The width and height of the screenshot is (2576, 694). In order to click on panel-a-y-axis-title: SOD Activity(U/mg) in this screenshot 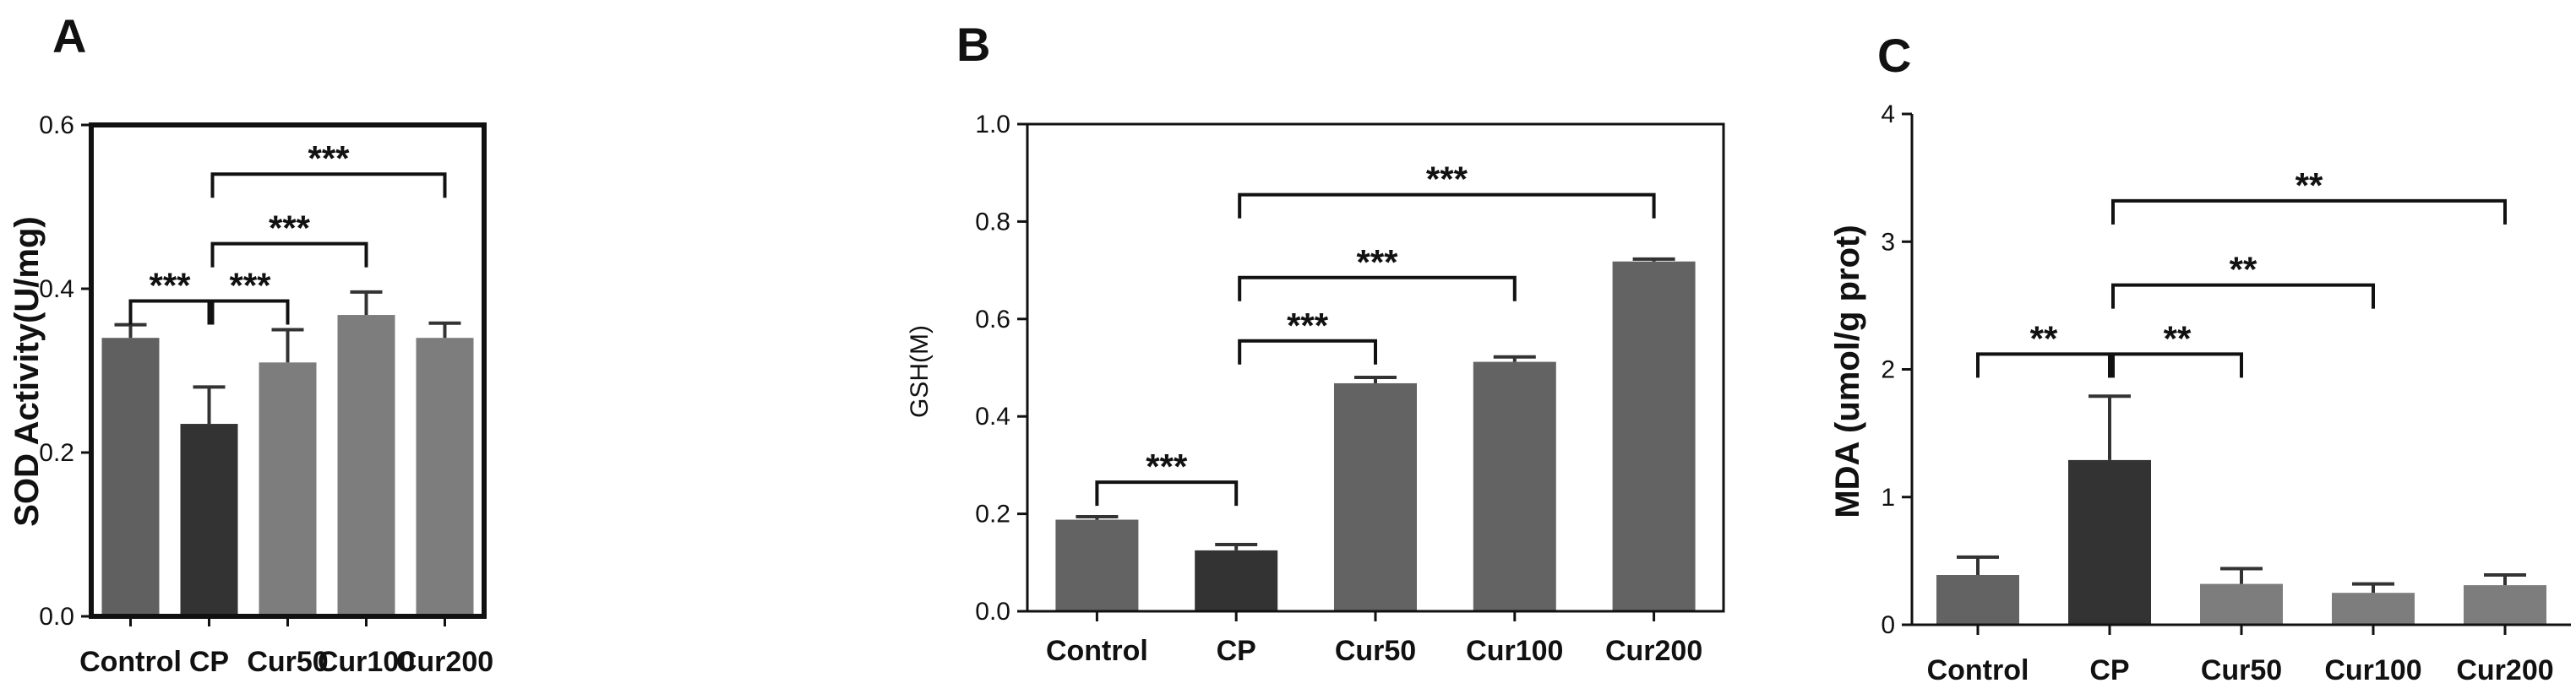, I will do `click(27, 371)`.